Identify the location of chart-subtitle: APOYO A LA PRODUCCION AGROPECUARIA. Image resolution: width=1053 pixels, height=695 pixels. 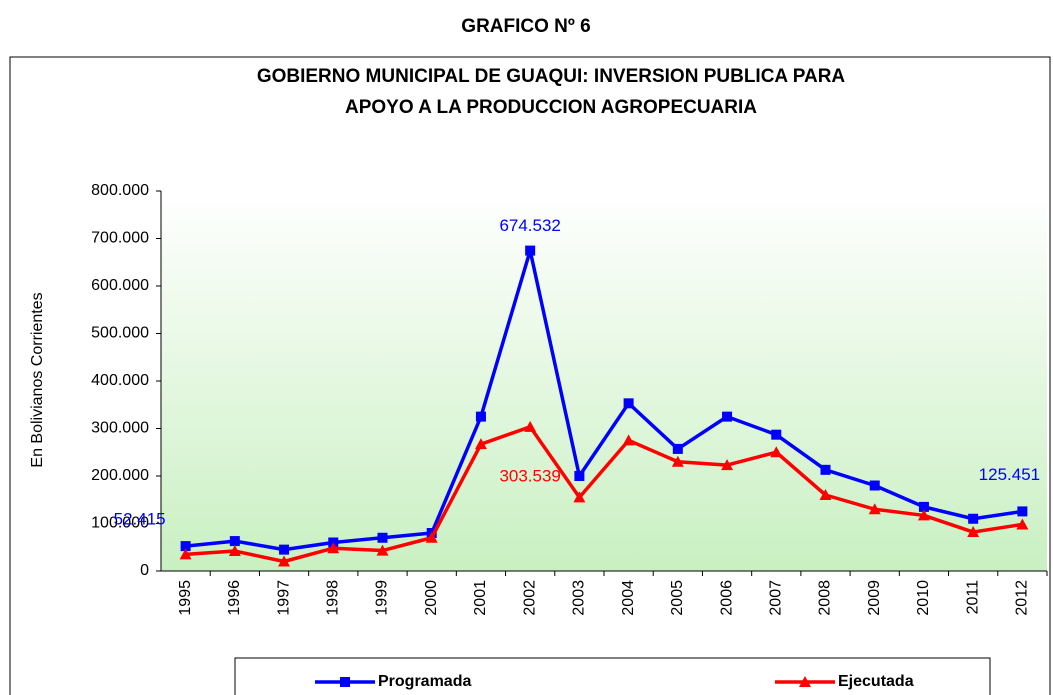
(551, 107).